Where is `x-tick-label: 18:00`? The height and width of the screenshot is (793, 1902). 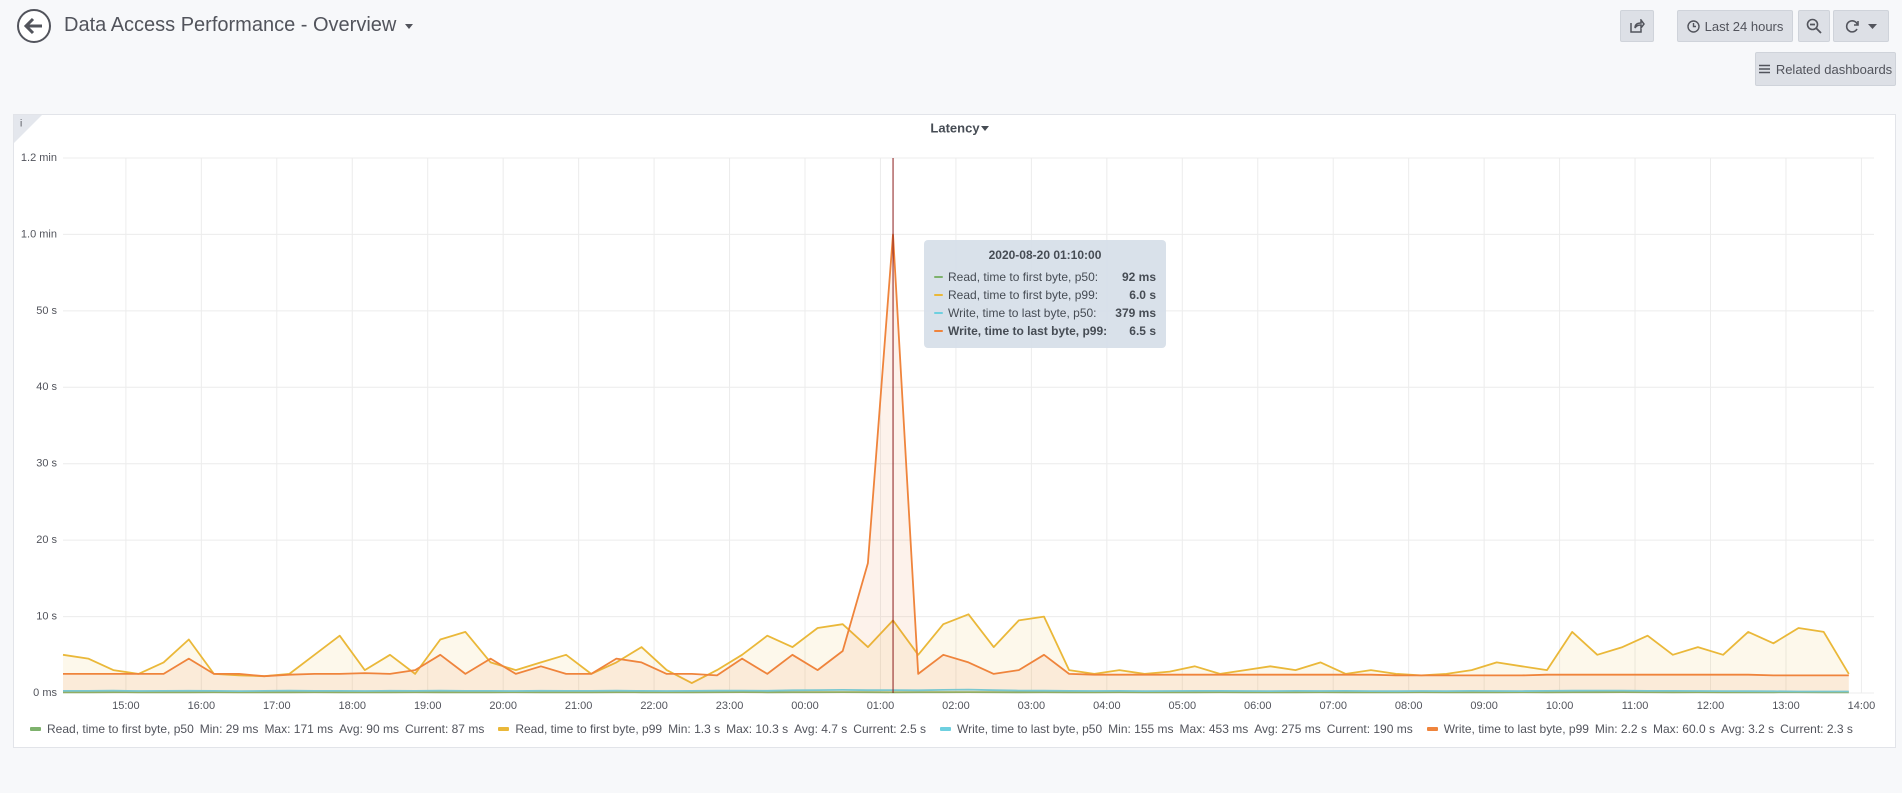
x-tick-label: 18:00 is located at coordinates (352, 706).